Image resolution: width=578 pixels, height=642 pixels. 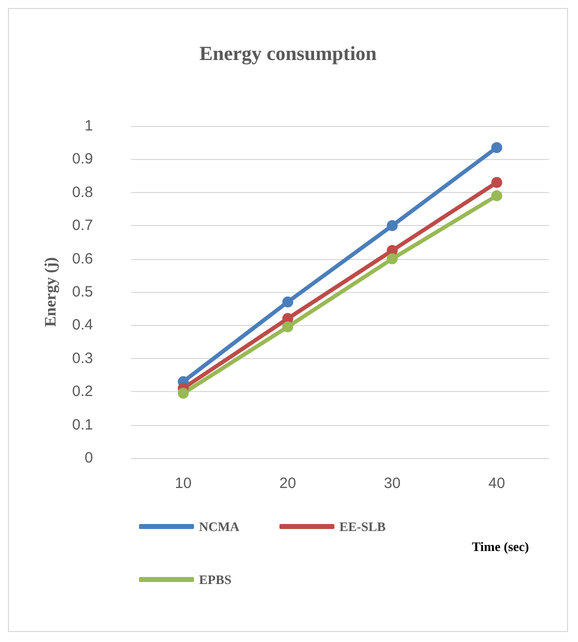 What do you see at coordinates (215, 579) in the screenshot?
I see `legend-label: EPBS` at bounding box center [215, 579].